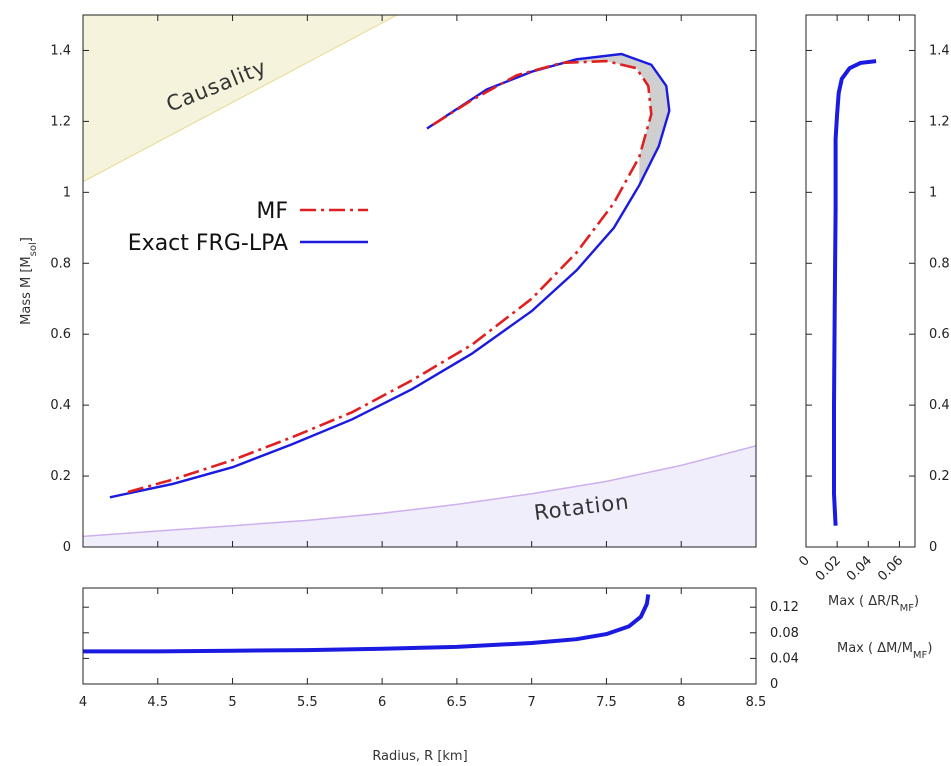 The image size is (951, 766). Describe the element at coordinates (60, 121) in the screenshot. I see `main-y-tick-label: 1.2` at that location.